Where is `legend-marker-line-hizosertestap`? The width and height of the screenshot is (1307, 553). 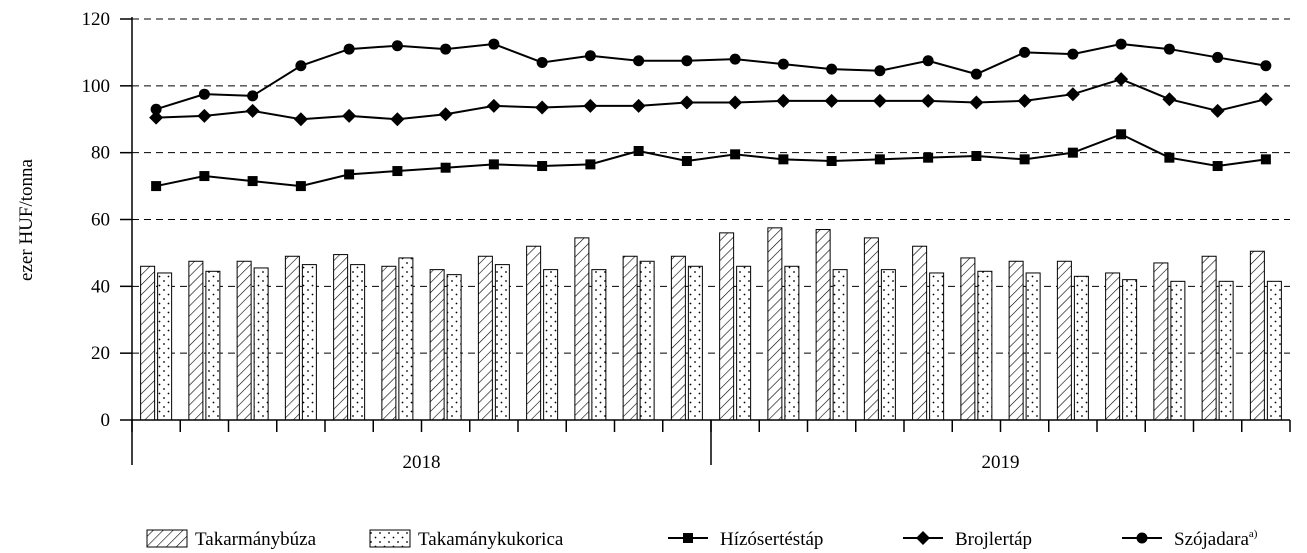
legend-marker-line-hizosertestap is located at coordinates (688, 538).